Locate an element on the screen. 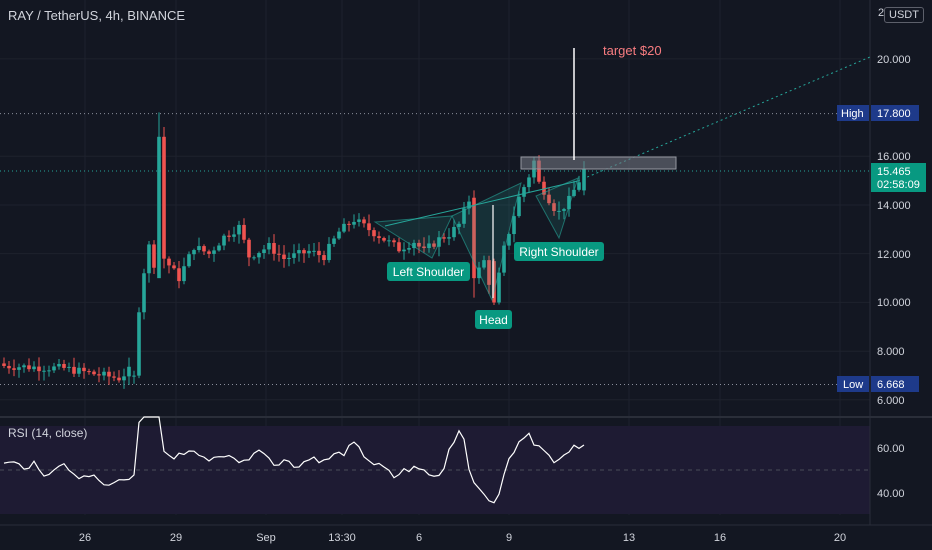  price-tick: 16.000 is located at coordinates (894, 157).